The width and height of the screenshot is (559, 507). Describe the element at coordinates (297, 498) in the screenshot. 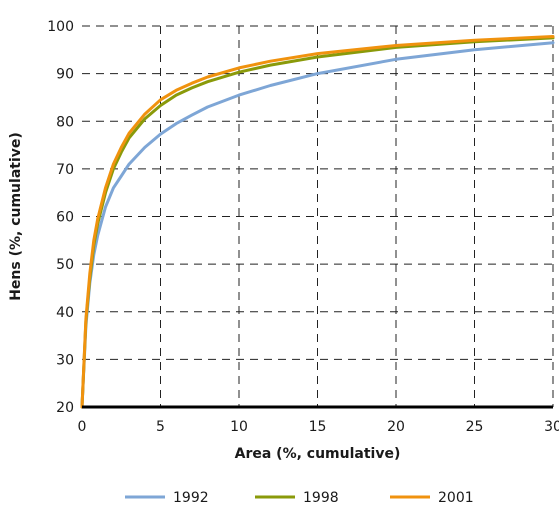

I see `legend-item-1998: 1998` at that location.